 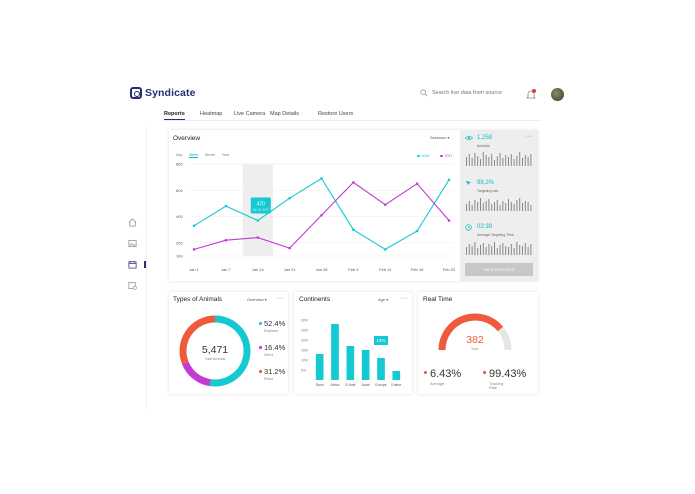 I want to click on animals-title: Types of Animals, so click(x=198, y=299).